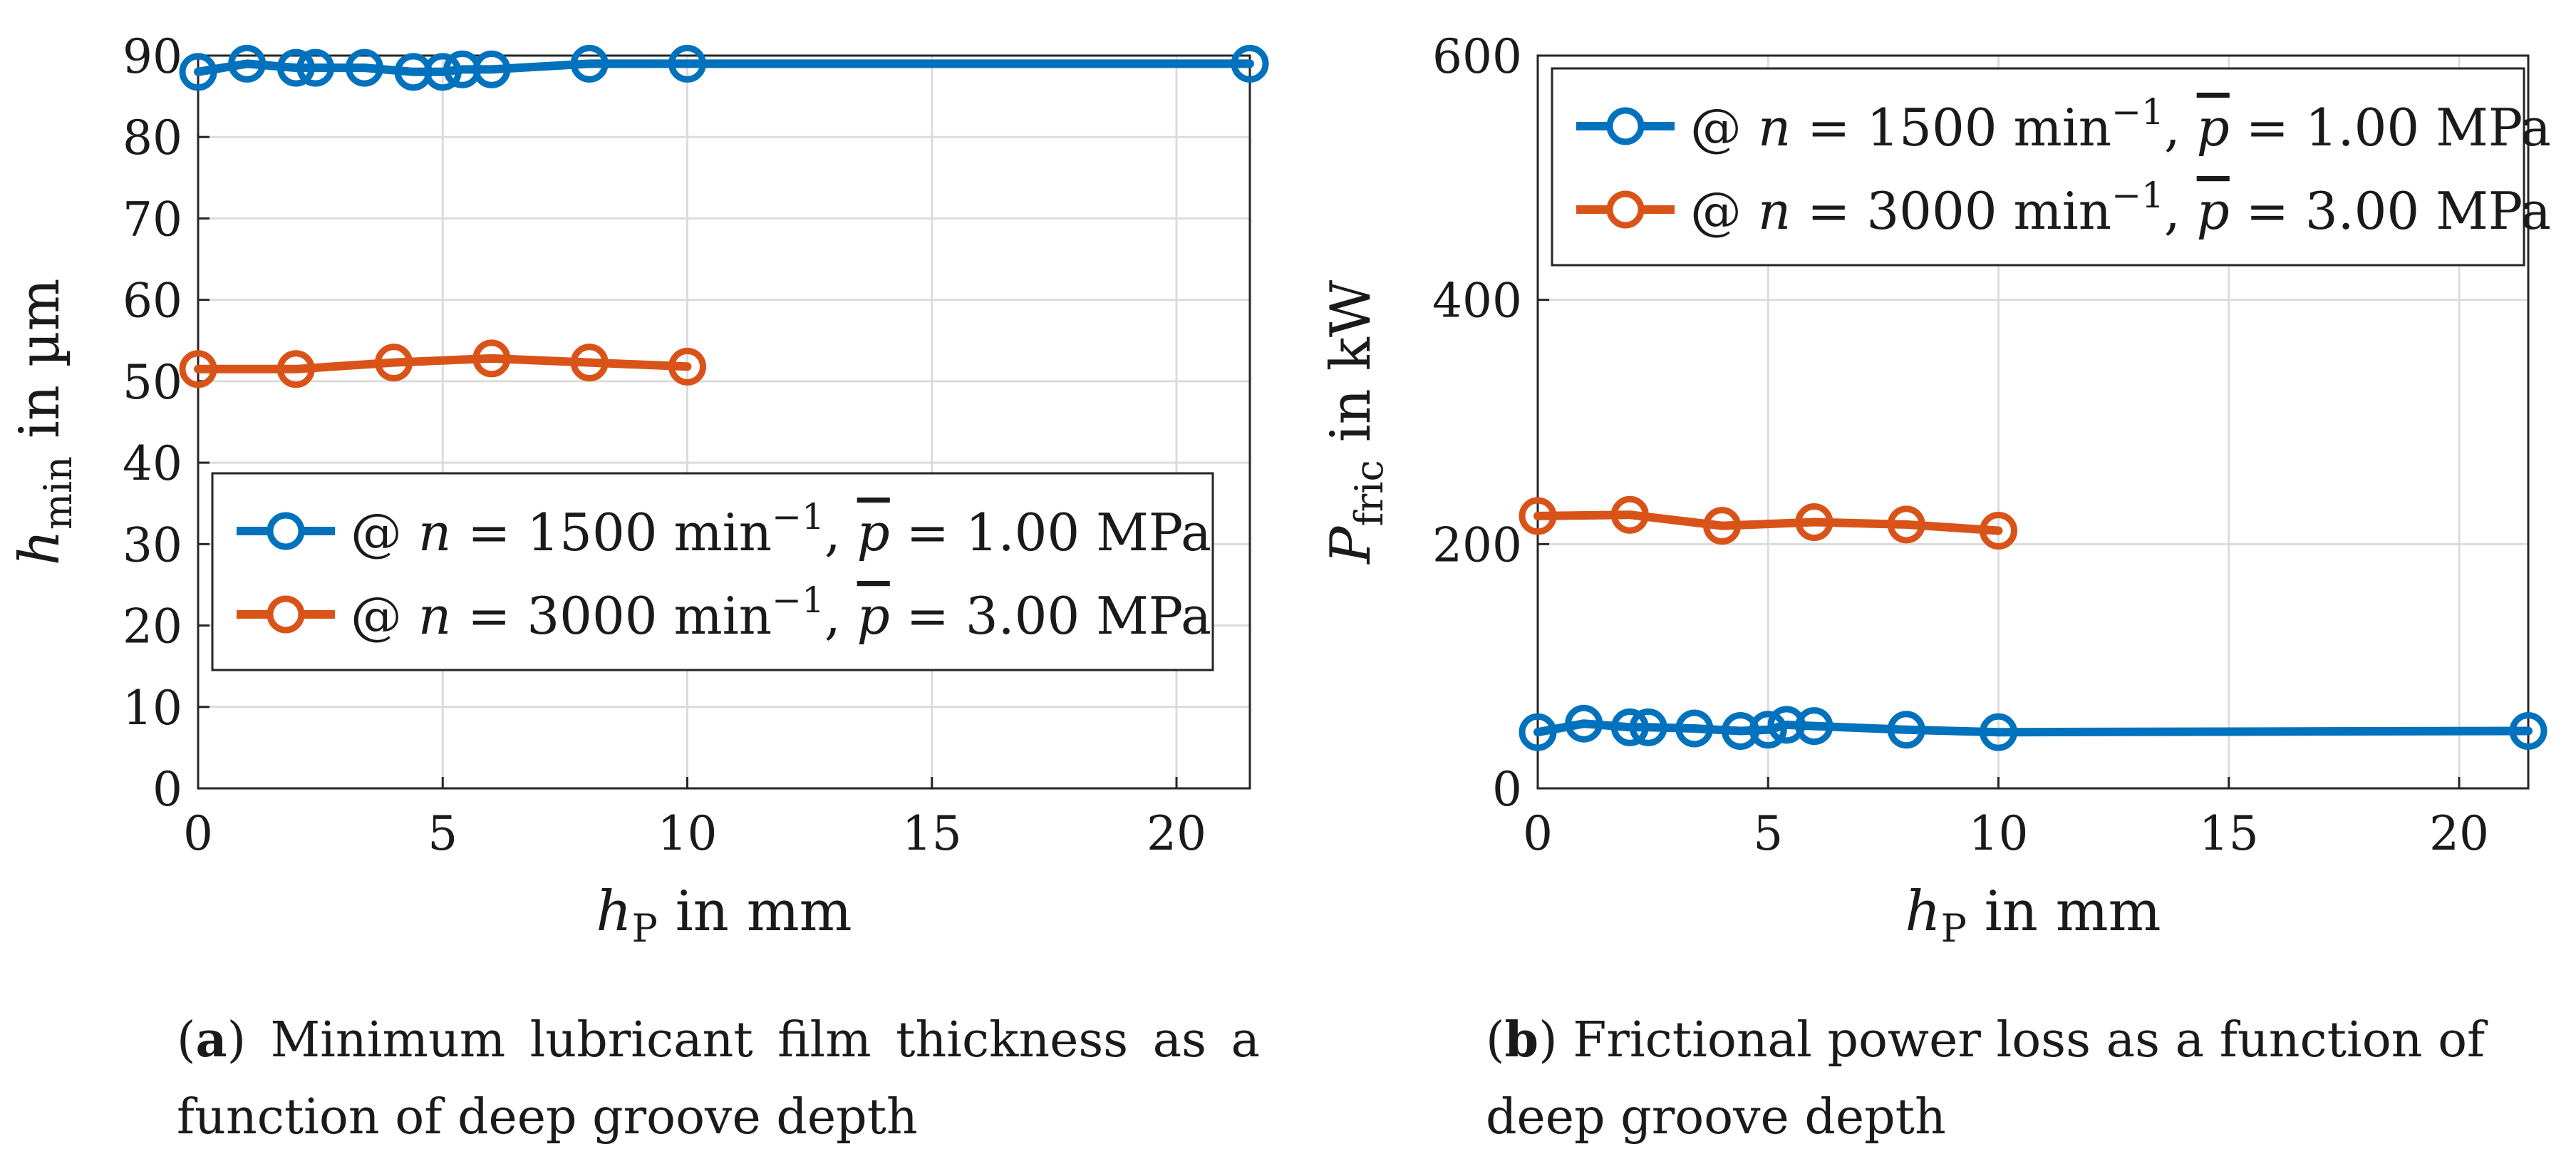 The height and width of the screenshot is (1159, 2576). I want to click on panel-b-legend-entry-2: @ n = 3000 min−1, p = 3.00 MPa, so click(2063, 208).